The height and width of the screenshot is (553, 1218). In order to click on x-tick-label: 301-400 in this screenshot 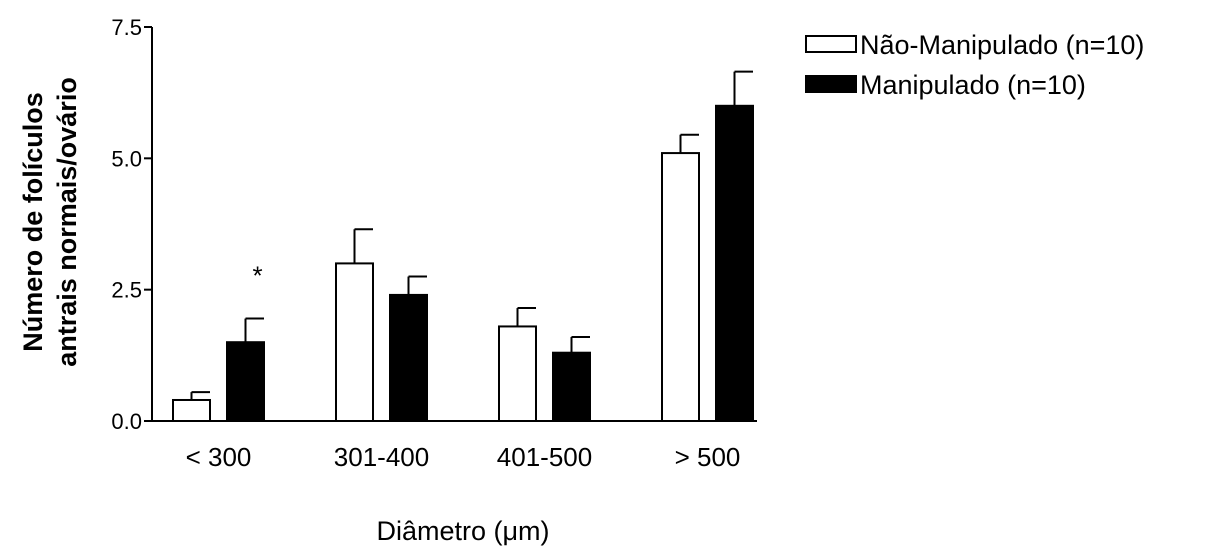, I will do `click(381, 457)`.